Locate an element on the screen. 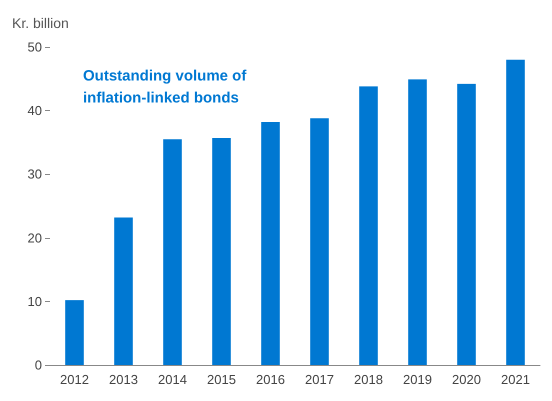  x-tick-label: 2014 is located at coordinates (172, 379).